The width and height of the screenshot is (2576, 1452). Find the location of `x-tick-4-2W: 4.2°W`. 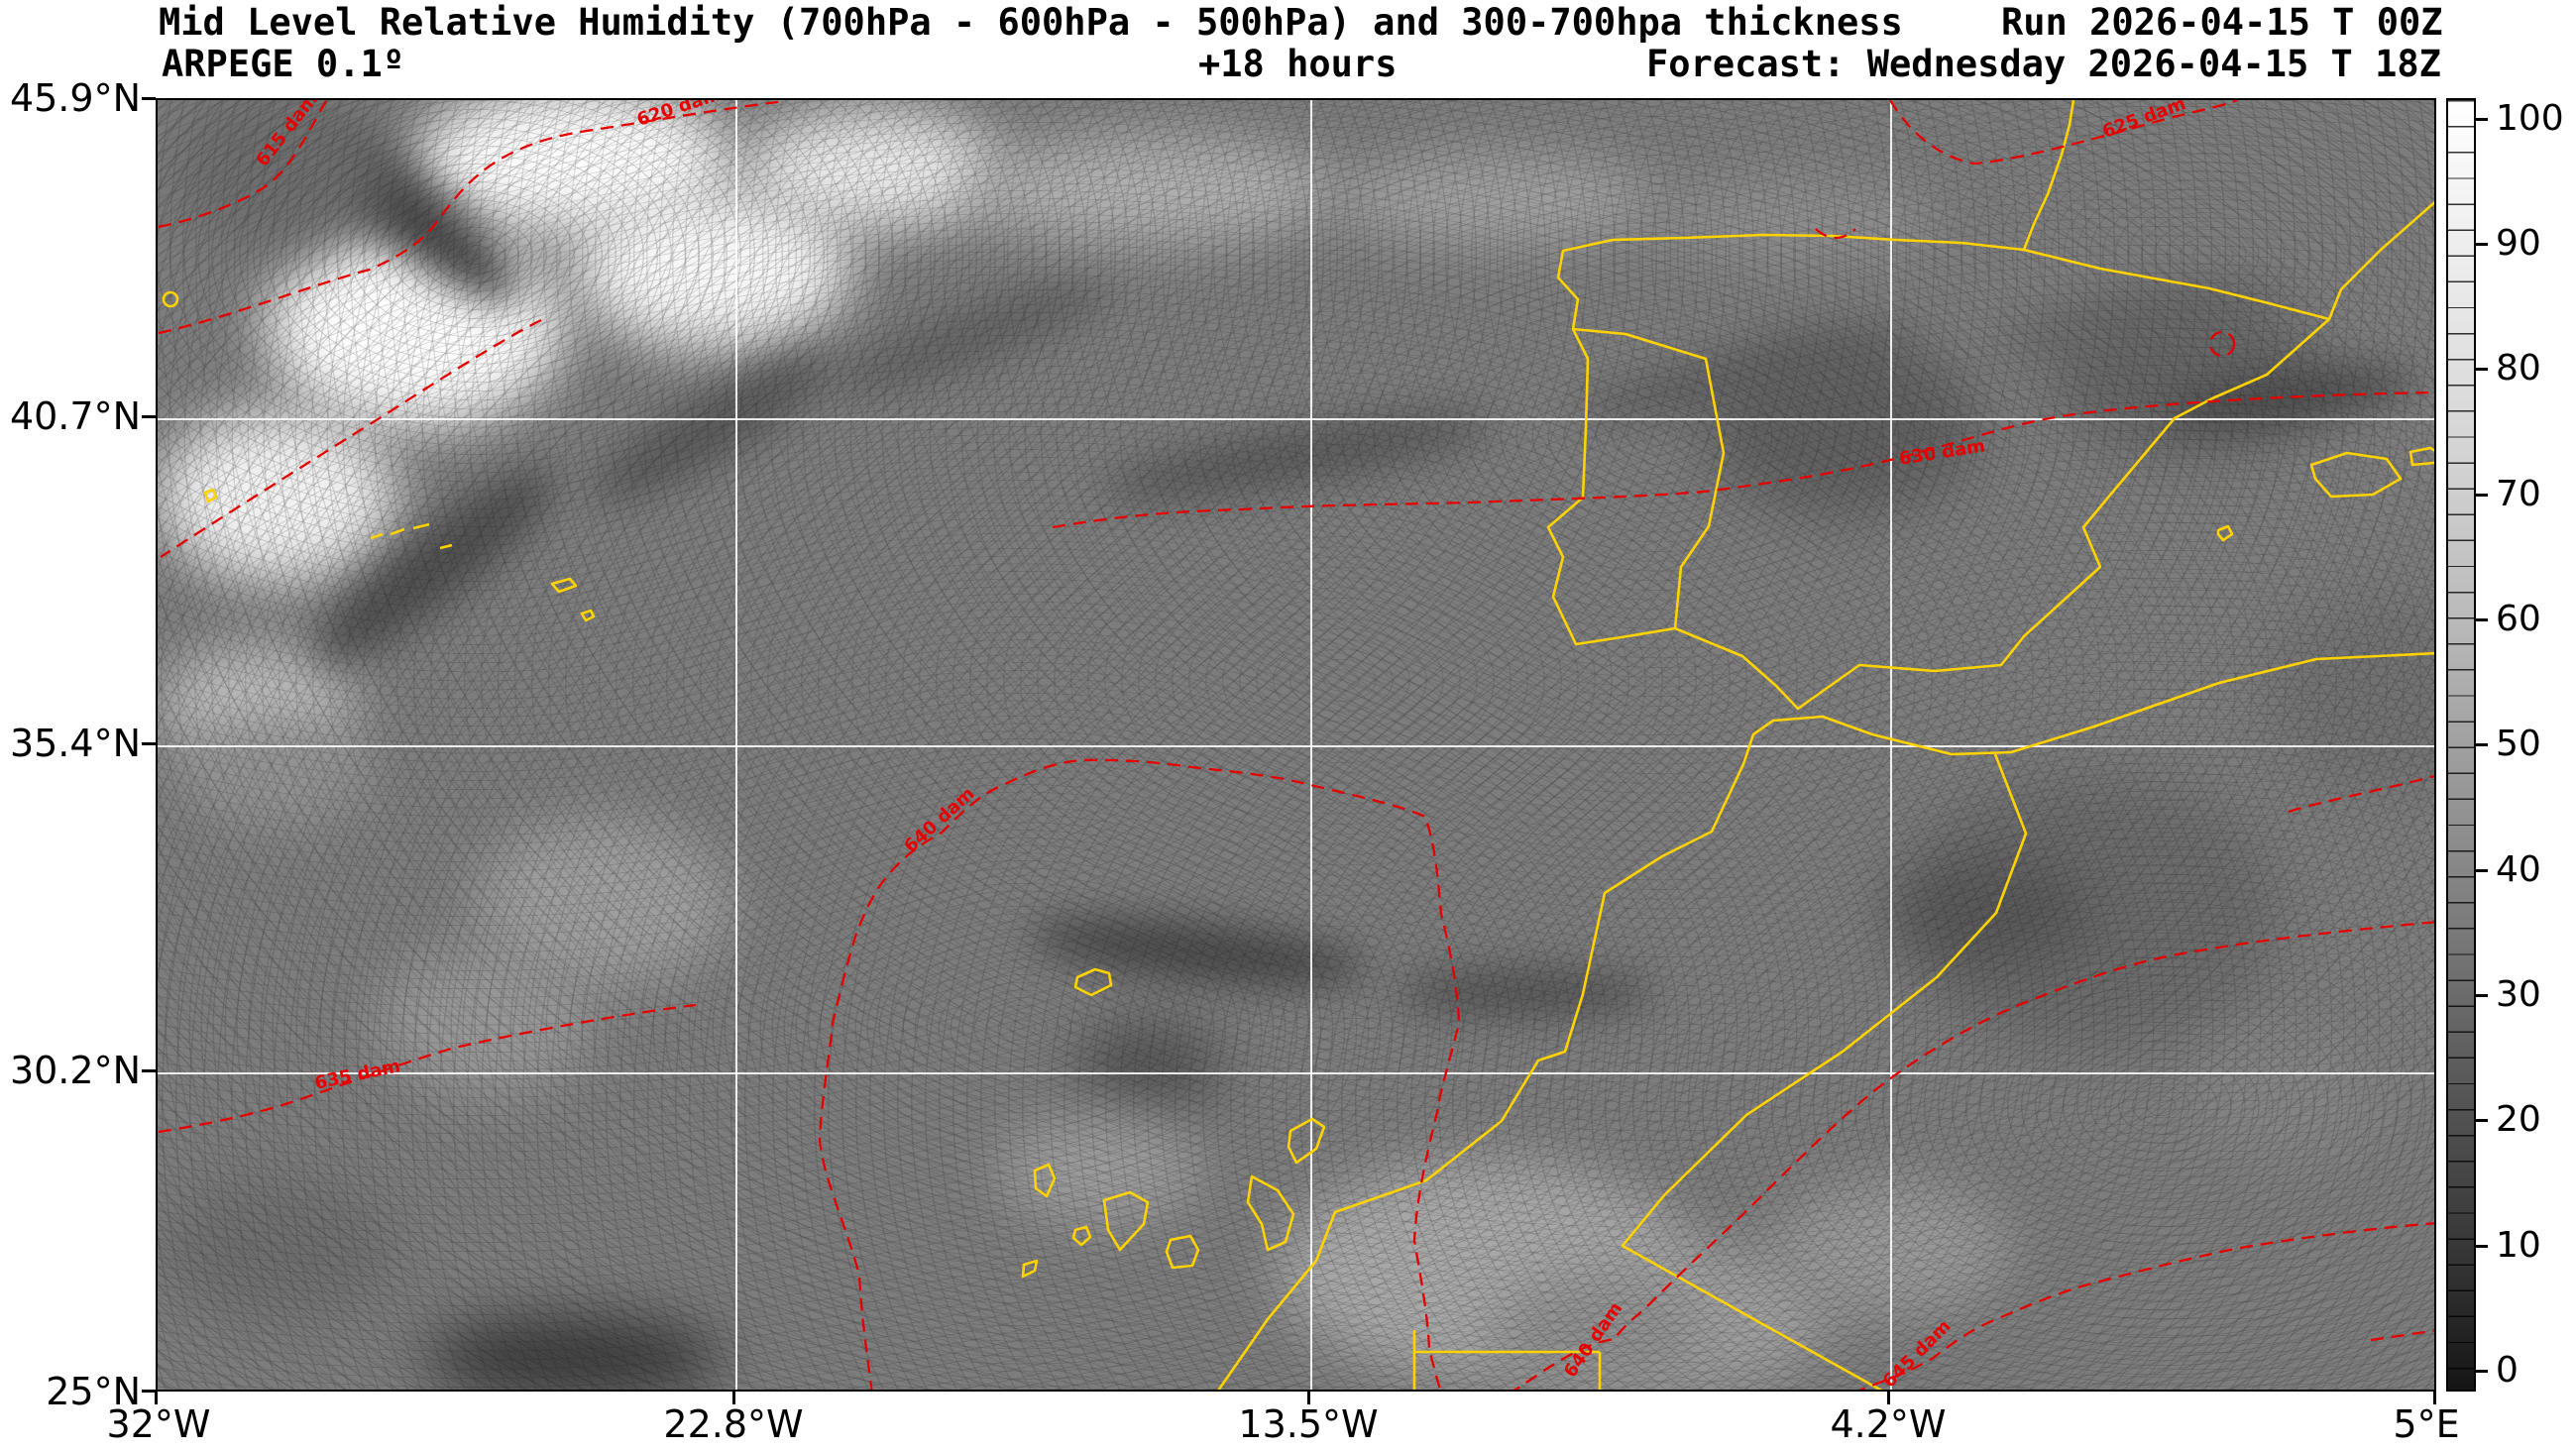

x-tick-4-2W: 4.2°W is located at coordinates (1888, 1424).